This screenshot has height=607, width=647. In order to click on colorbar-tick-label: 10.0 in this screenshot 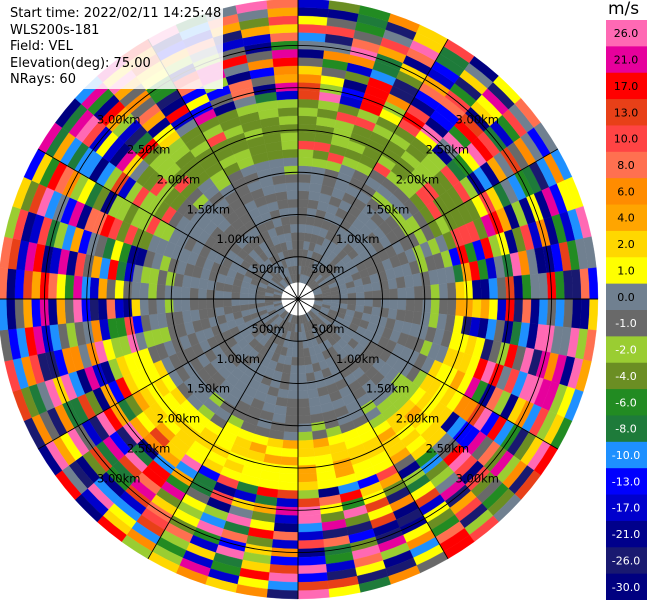, I will do `click(626, 139)`.